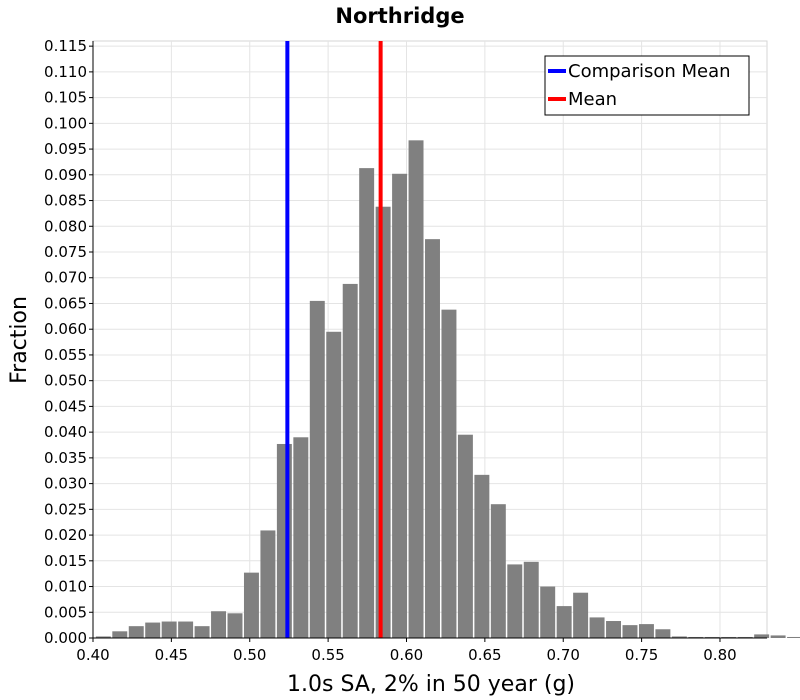 Image resolution: width=800 pixels, height=700 pixels. I want to click on y-tick-label: 0.025, so click(65, 509).